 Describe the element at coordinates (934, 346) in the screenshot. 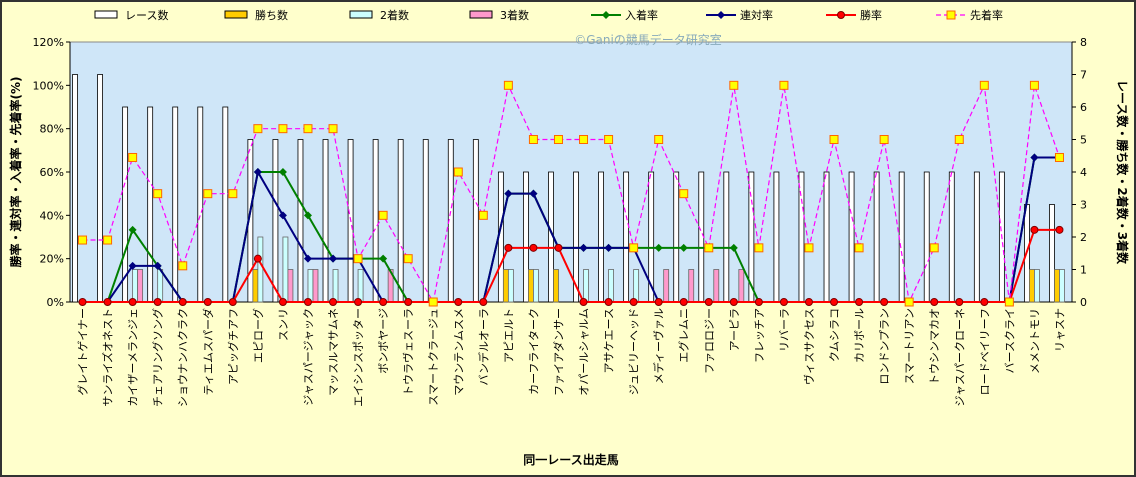

I see `x-tick-label: トウシンマカオ` at that location.